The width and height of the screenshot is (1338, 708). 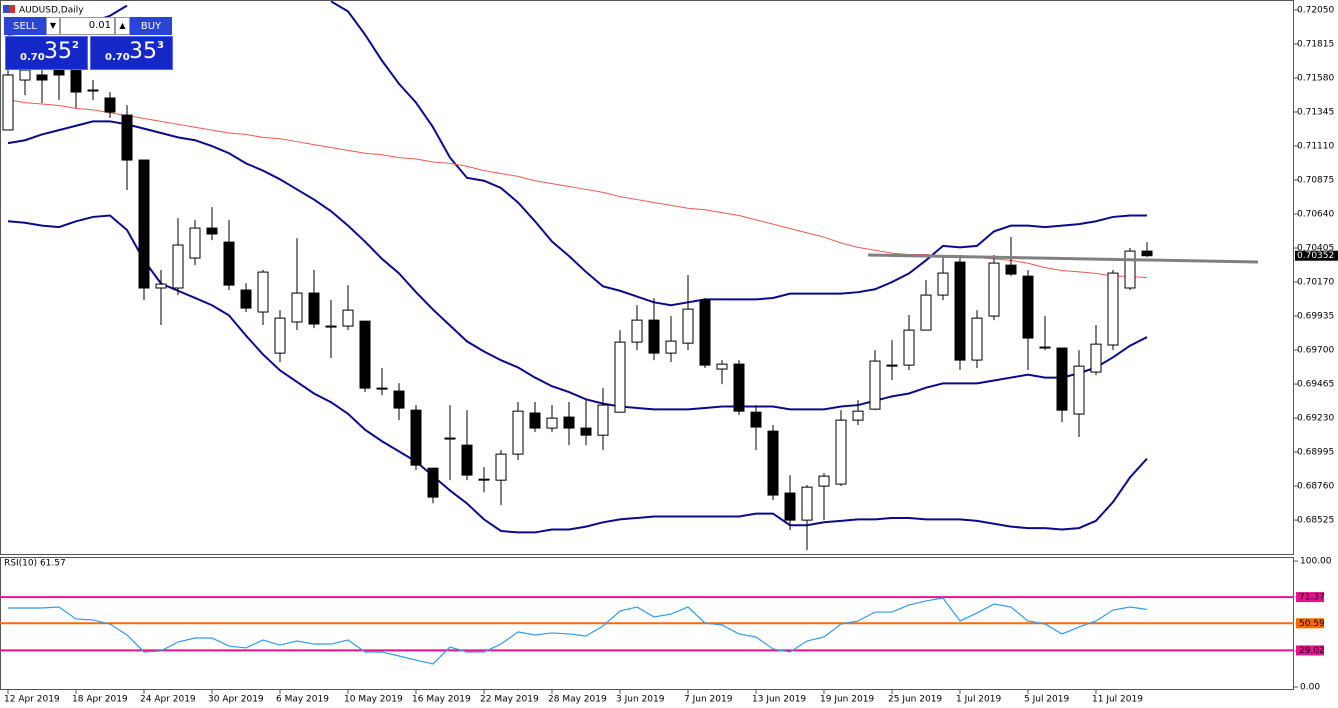 I want to click on x-tick-label: 22 May 2019, so click(x=509, y=700).